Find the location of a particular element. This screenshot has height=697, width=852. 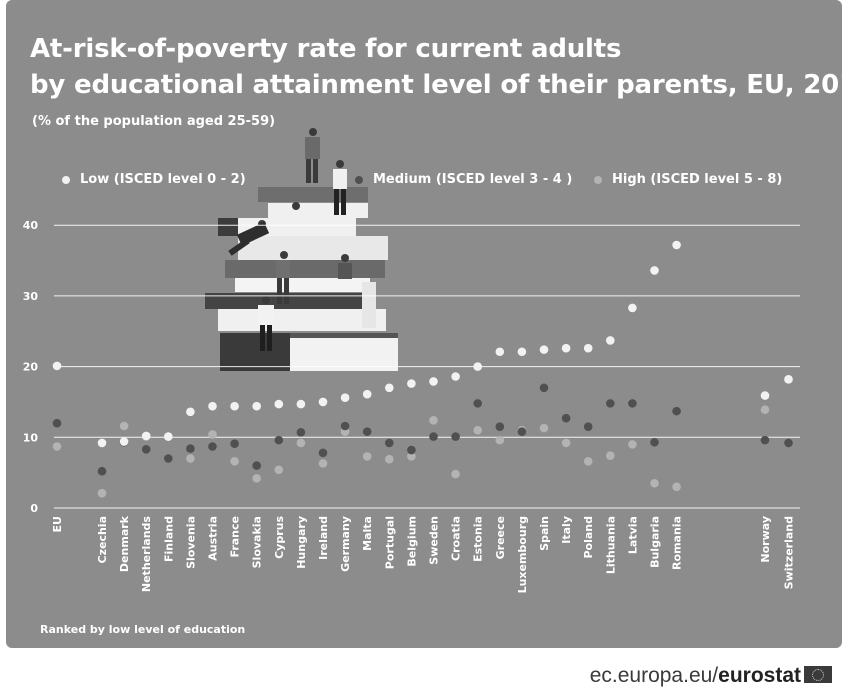

x-tick-label: Slovakia is located at coordinates (257, 542).